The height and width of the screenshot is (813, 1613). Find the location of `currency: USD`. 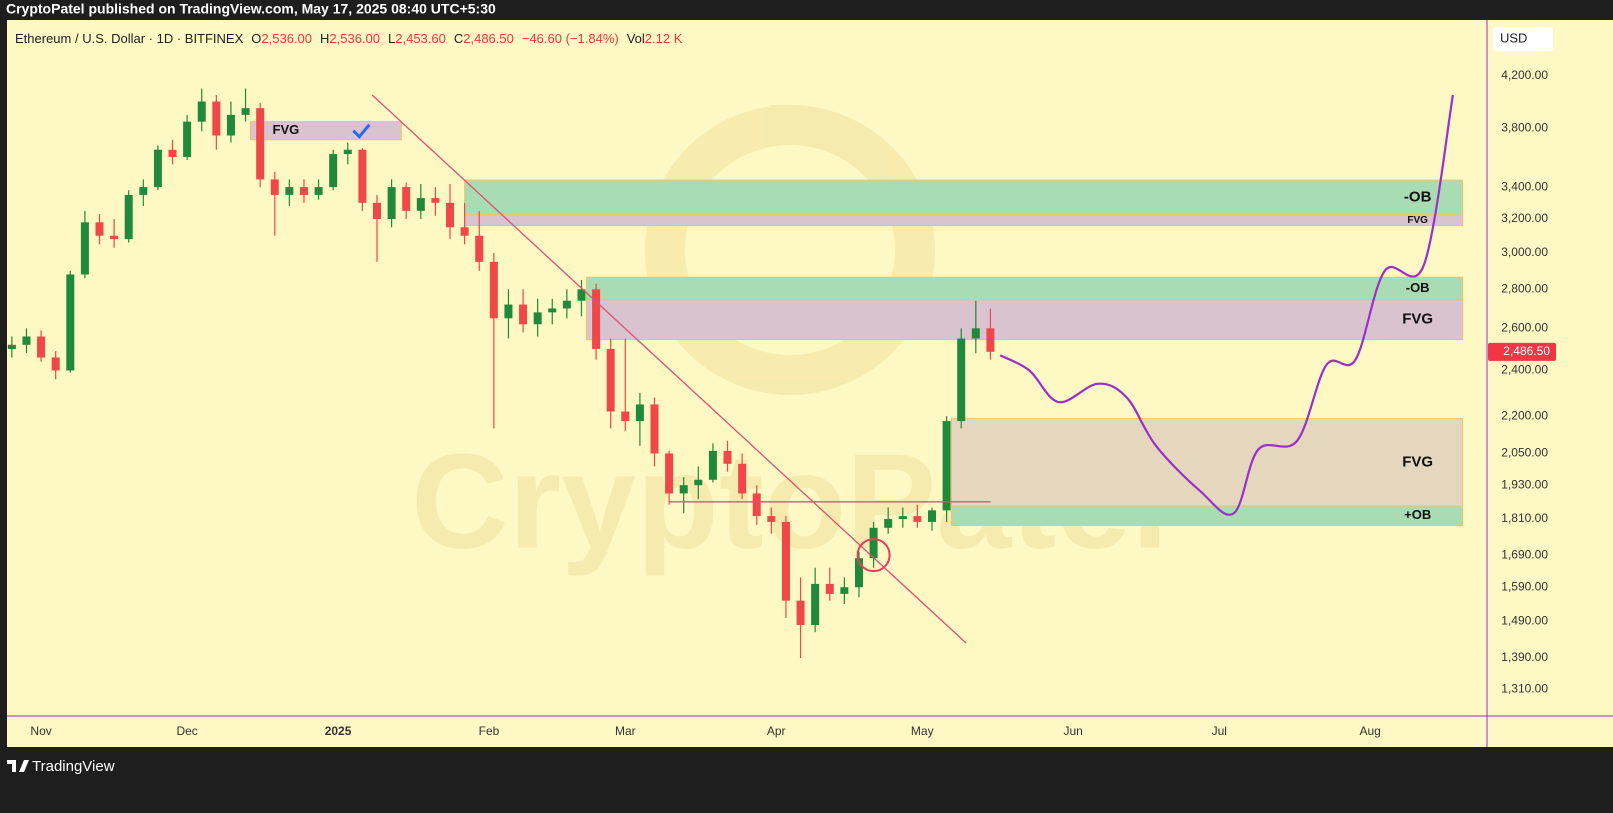

currency: USD is located at coordinates (1513, 37).